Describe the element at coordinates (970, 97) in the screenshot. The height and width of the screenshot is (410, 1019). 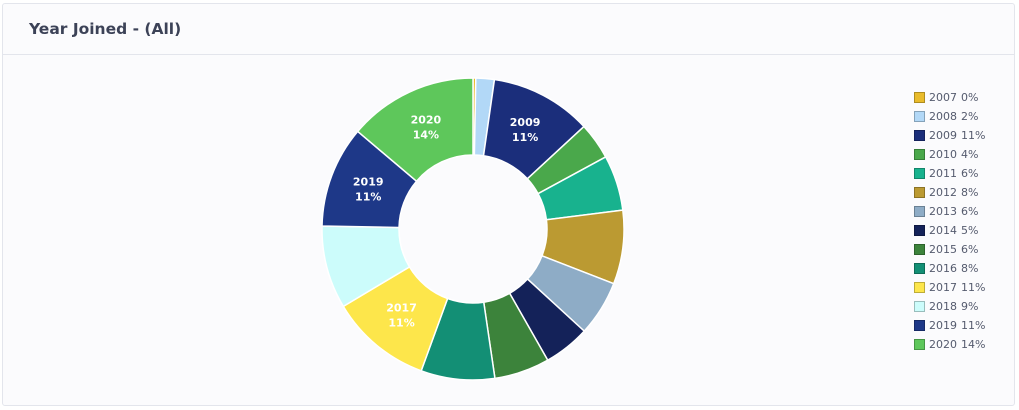
I see `legend-pct: 0%` at that location.